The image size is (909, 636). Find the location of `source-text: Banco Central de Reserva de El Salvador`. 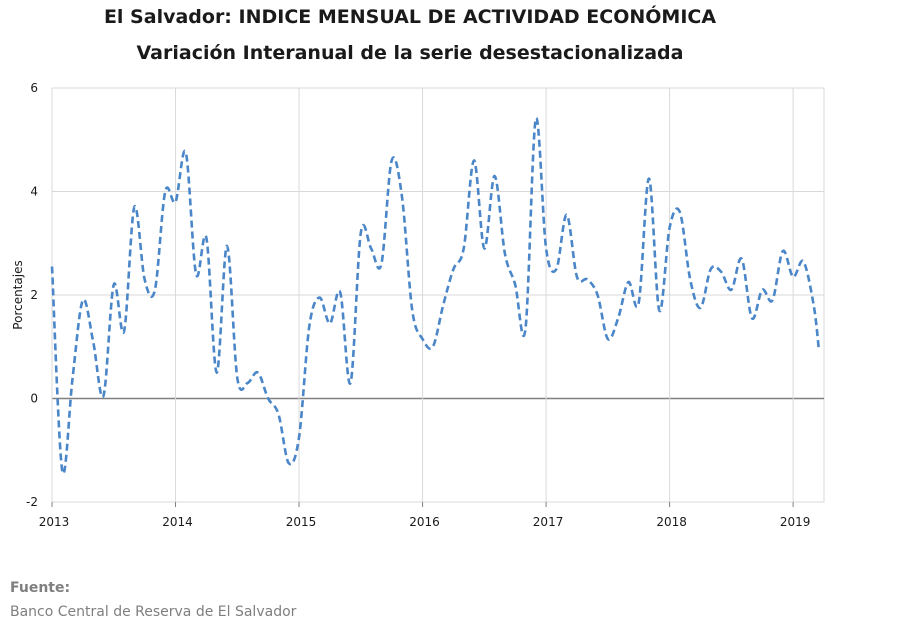

source-text: Banco Central de Reserva de El Salvador is located at coordinates (153, 612).